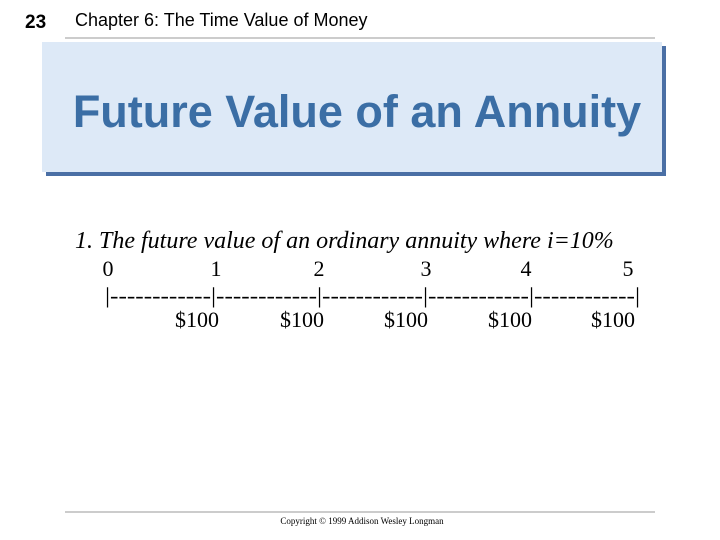  I want to click on period-label: 3, so click(426, 268).